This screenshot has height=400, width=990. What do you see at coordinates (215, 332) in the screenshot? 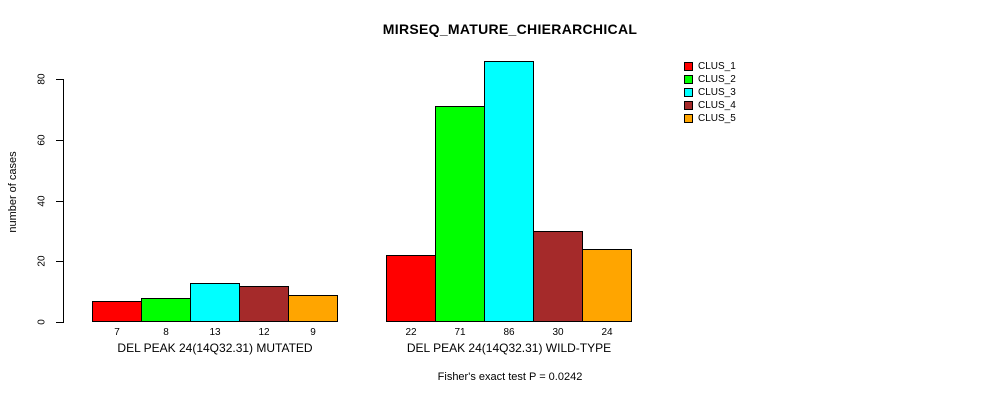
I see `bar-value-label: 13` at bounding box center [215, 332].